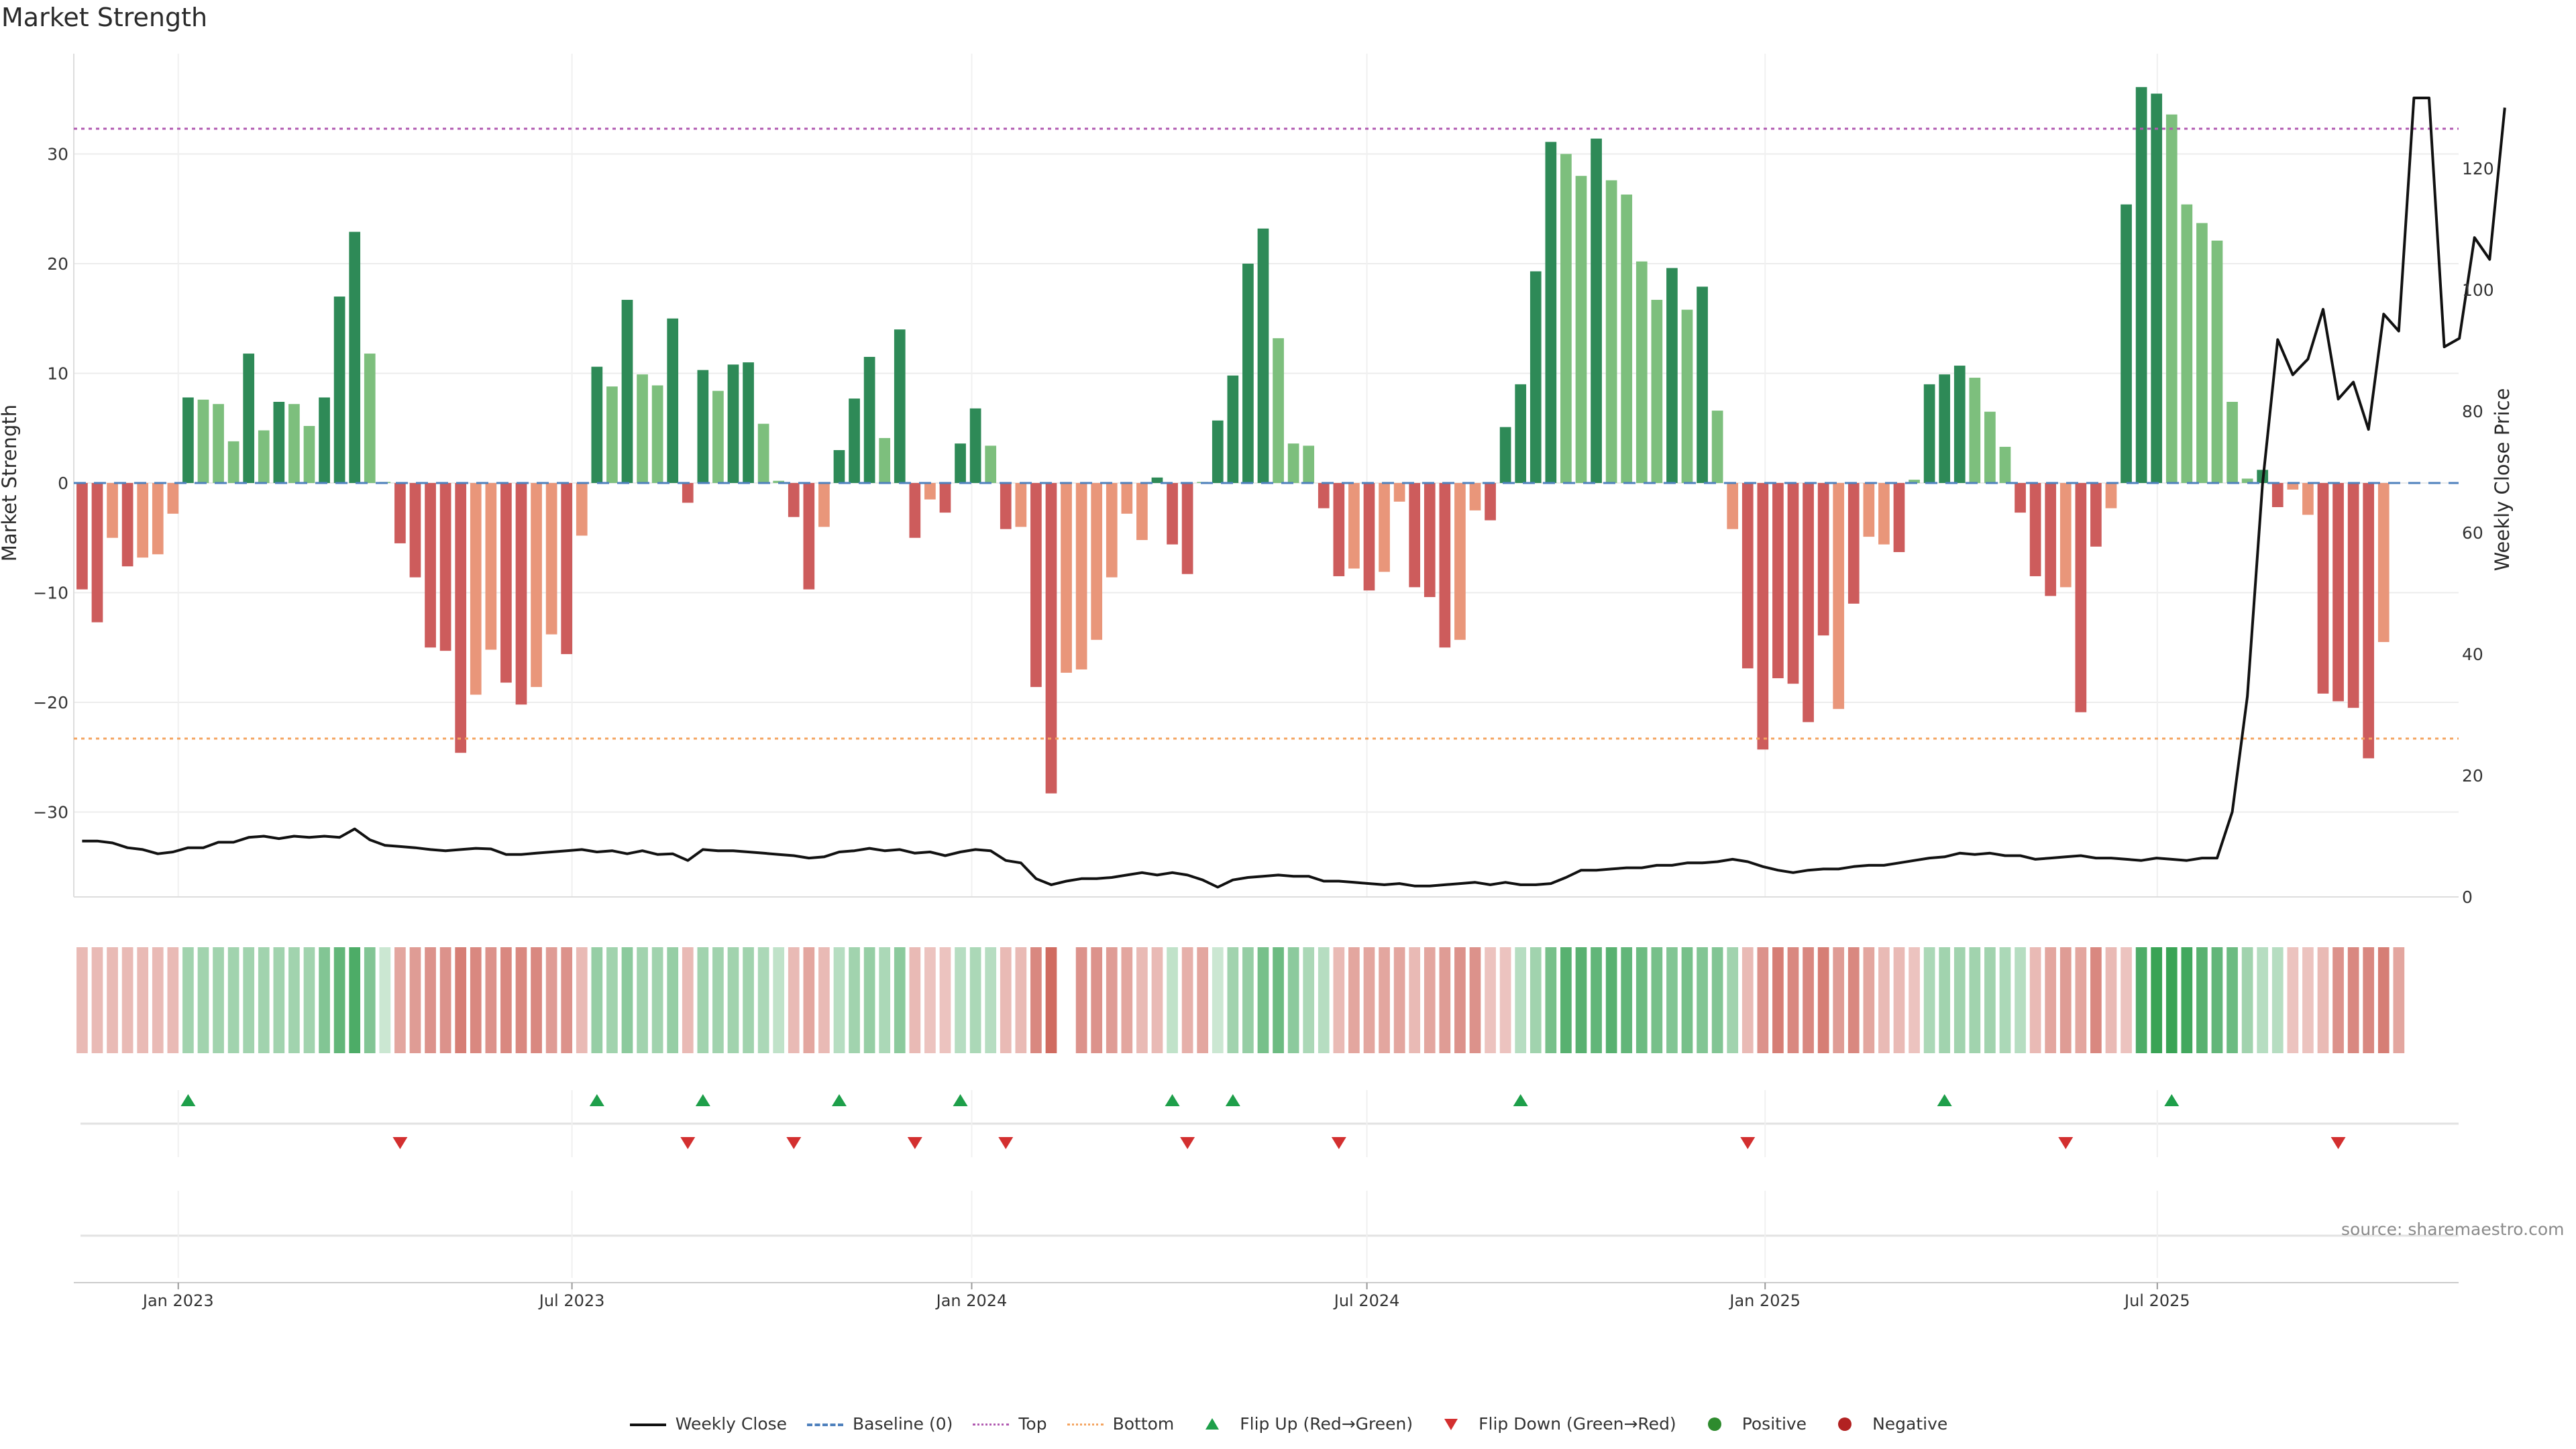  Describe the element at coordinates (1774, 1424) in the screenshot. I see `legend-label: Positive` at that location.